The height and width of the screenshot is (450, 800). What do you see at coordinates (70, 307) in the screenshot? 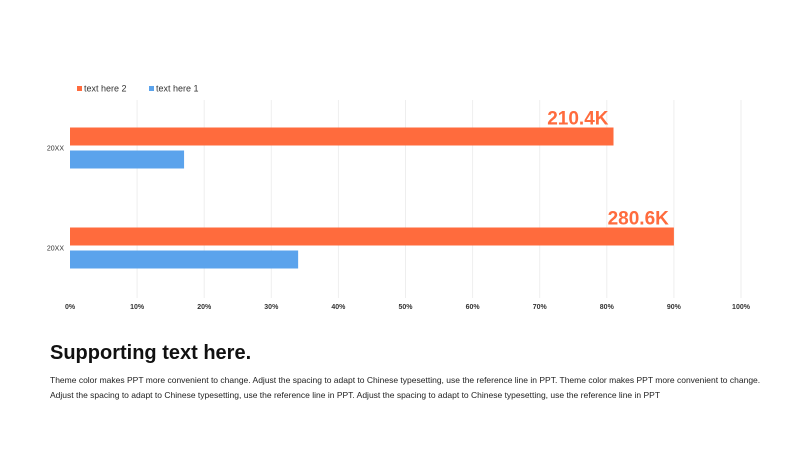
I see `x-tick-label: 0%` at bounding box center [70, 307].